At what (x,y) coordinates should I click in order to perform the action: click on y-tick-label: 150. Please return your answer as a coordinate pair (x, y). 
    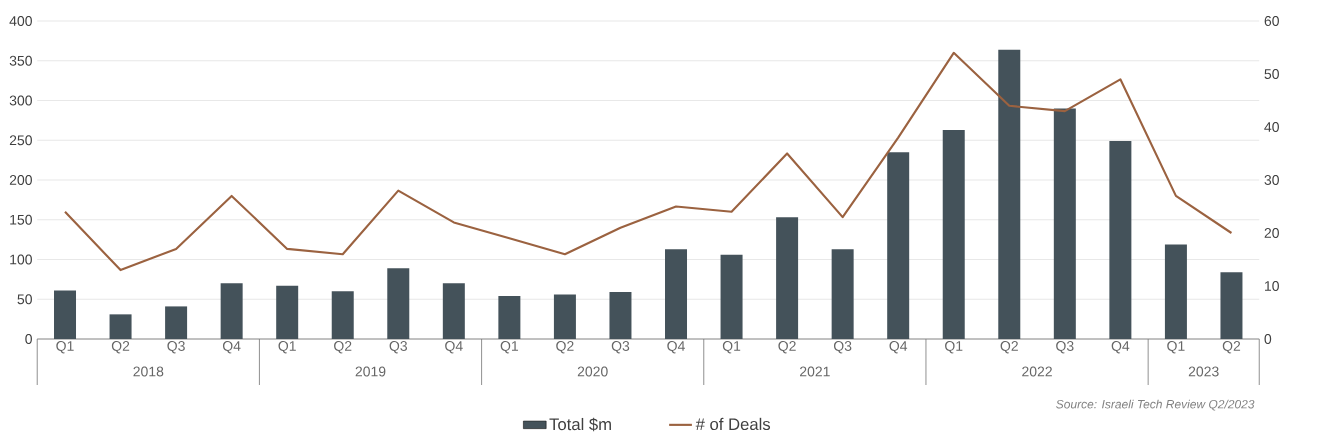
    Looking at the image, I should click on (21, 219).